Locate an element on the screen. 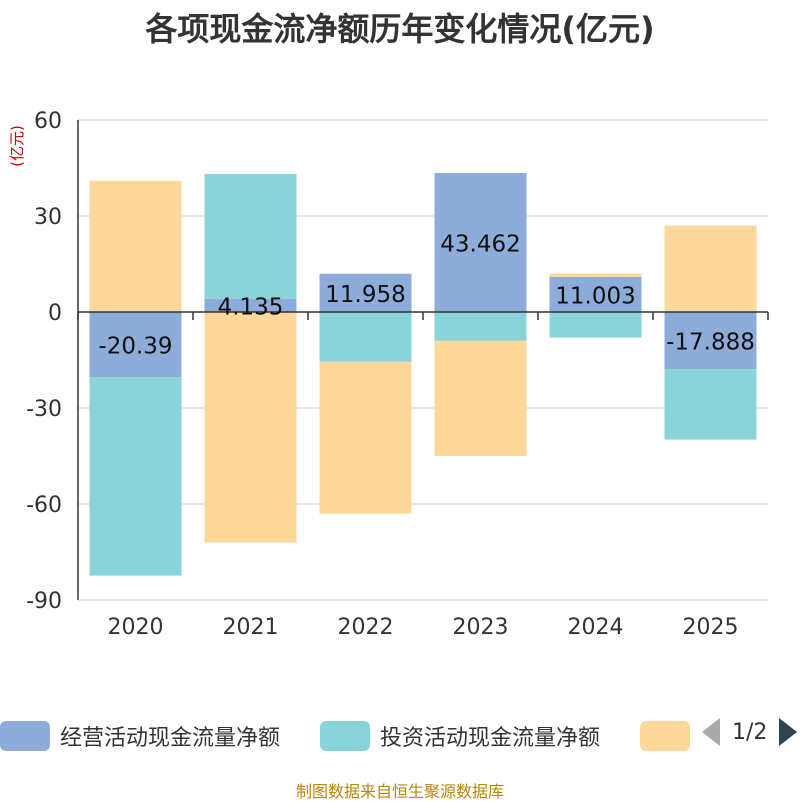 The height and width of the screenshot is (802, 800). legend-label-investing: 投资活动现金流量净额 is located at coordinates (490, 738).